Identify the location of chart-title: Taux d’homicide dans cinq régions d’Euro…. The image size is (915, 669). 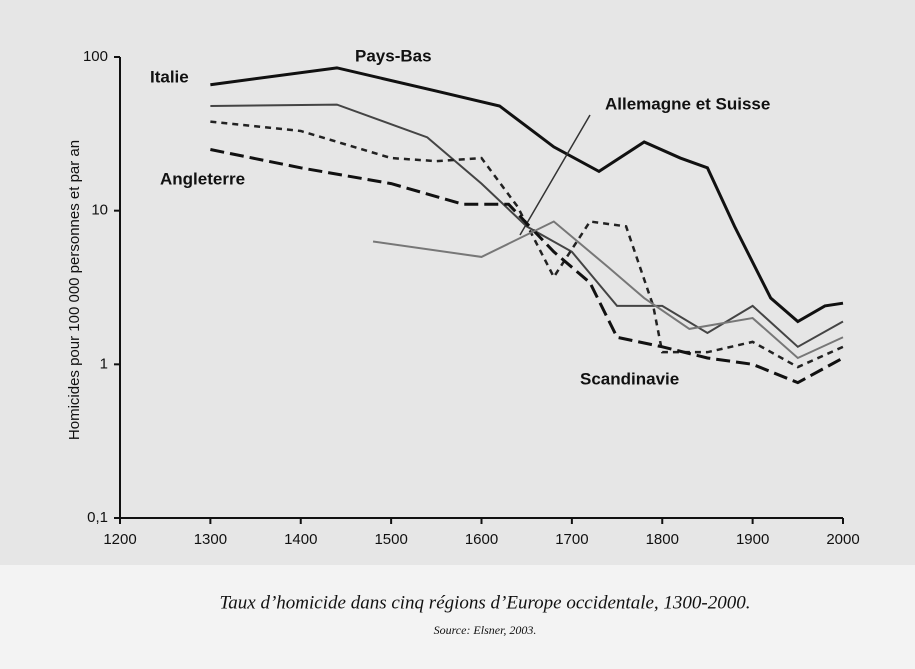
(484, 602).